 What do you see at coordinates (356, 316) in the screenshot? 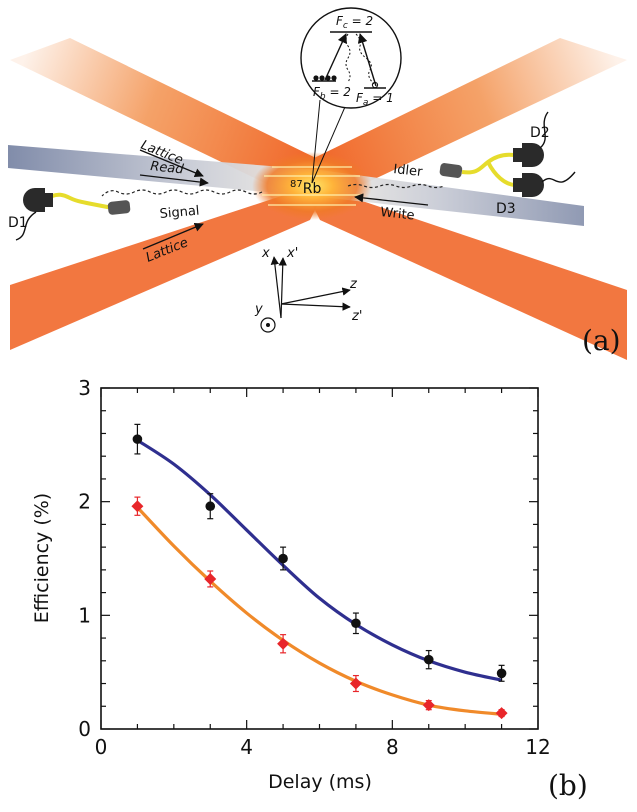
I see `axis-z-prime-label: z'` at bounding box center [356, 316].